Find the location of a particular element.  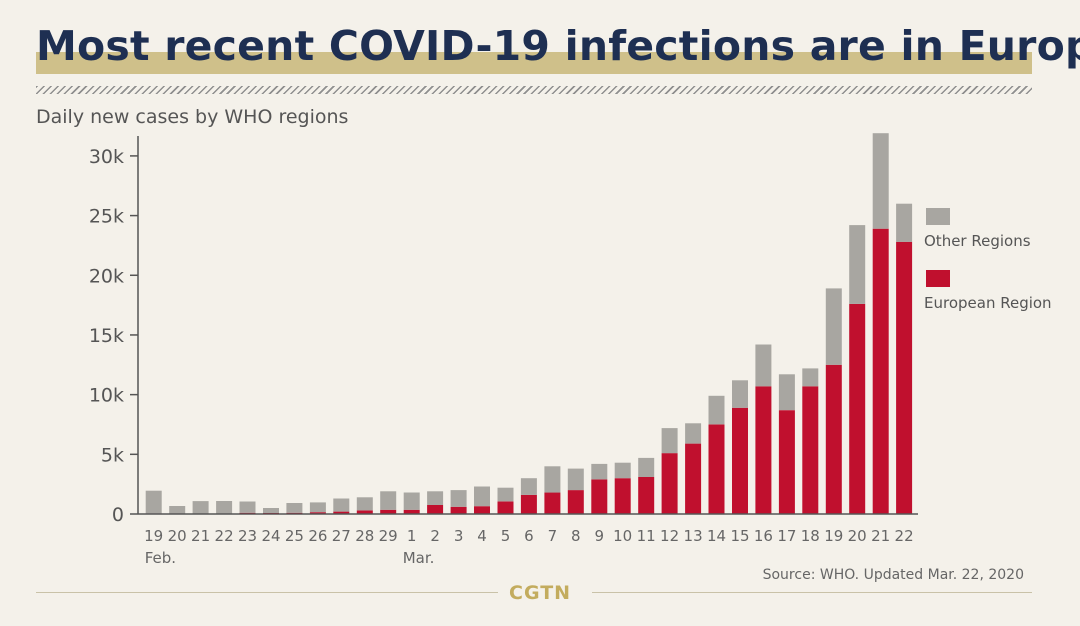

footer-line-right is located at coordinates (812, 592).